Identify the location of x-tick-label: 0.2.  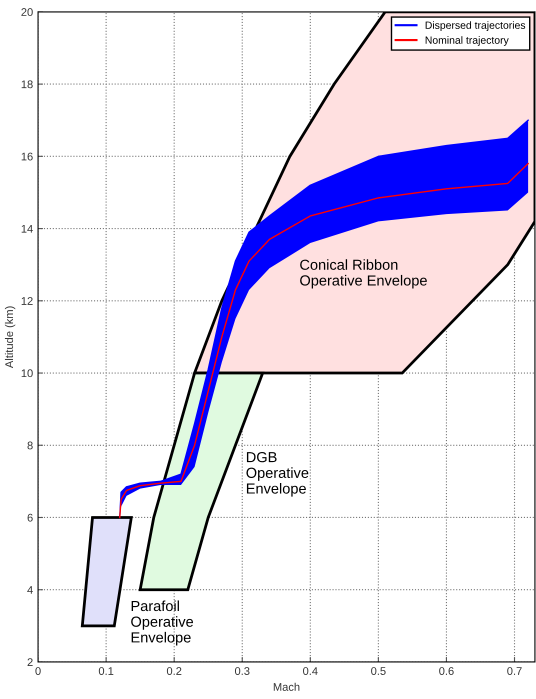
(174, 671).